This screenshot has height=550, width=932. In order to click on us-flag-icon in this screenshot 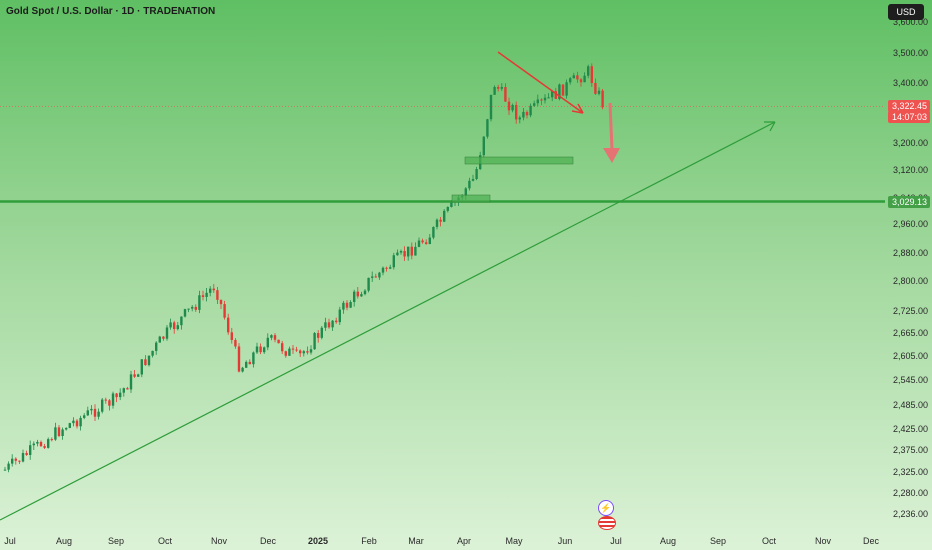, I will do `click(607, 523)`.